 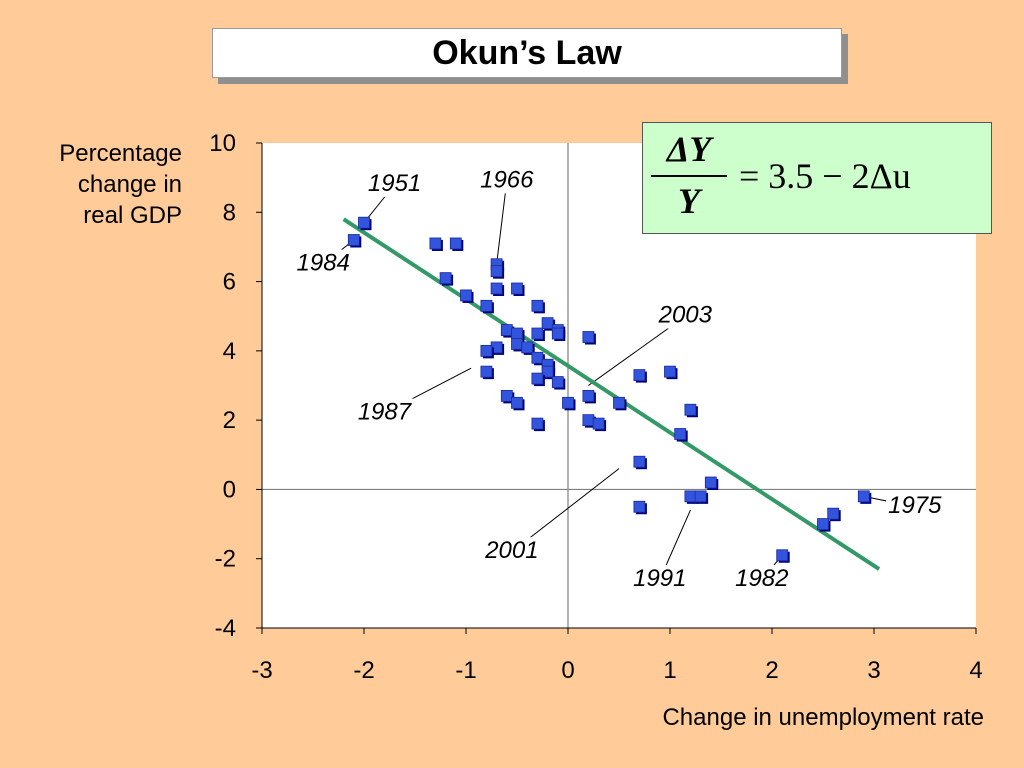 I want to click on x-axis-label: Change in unemployment rate, so click(x=823, y=717).